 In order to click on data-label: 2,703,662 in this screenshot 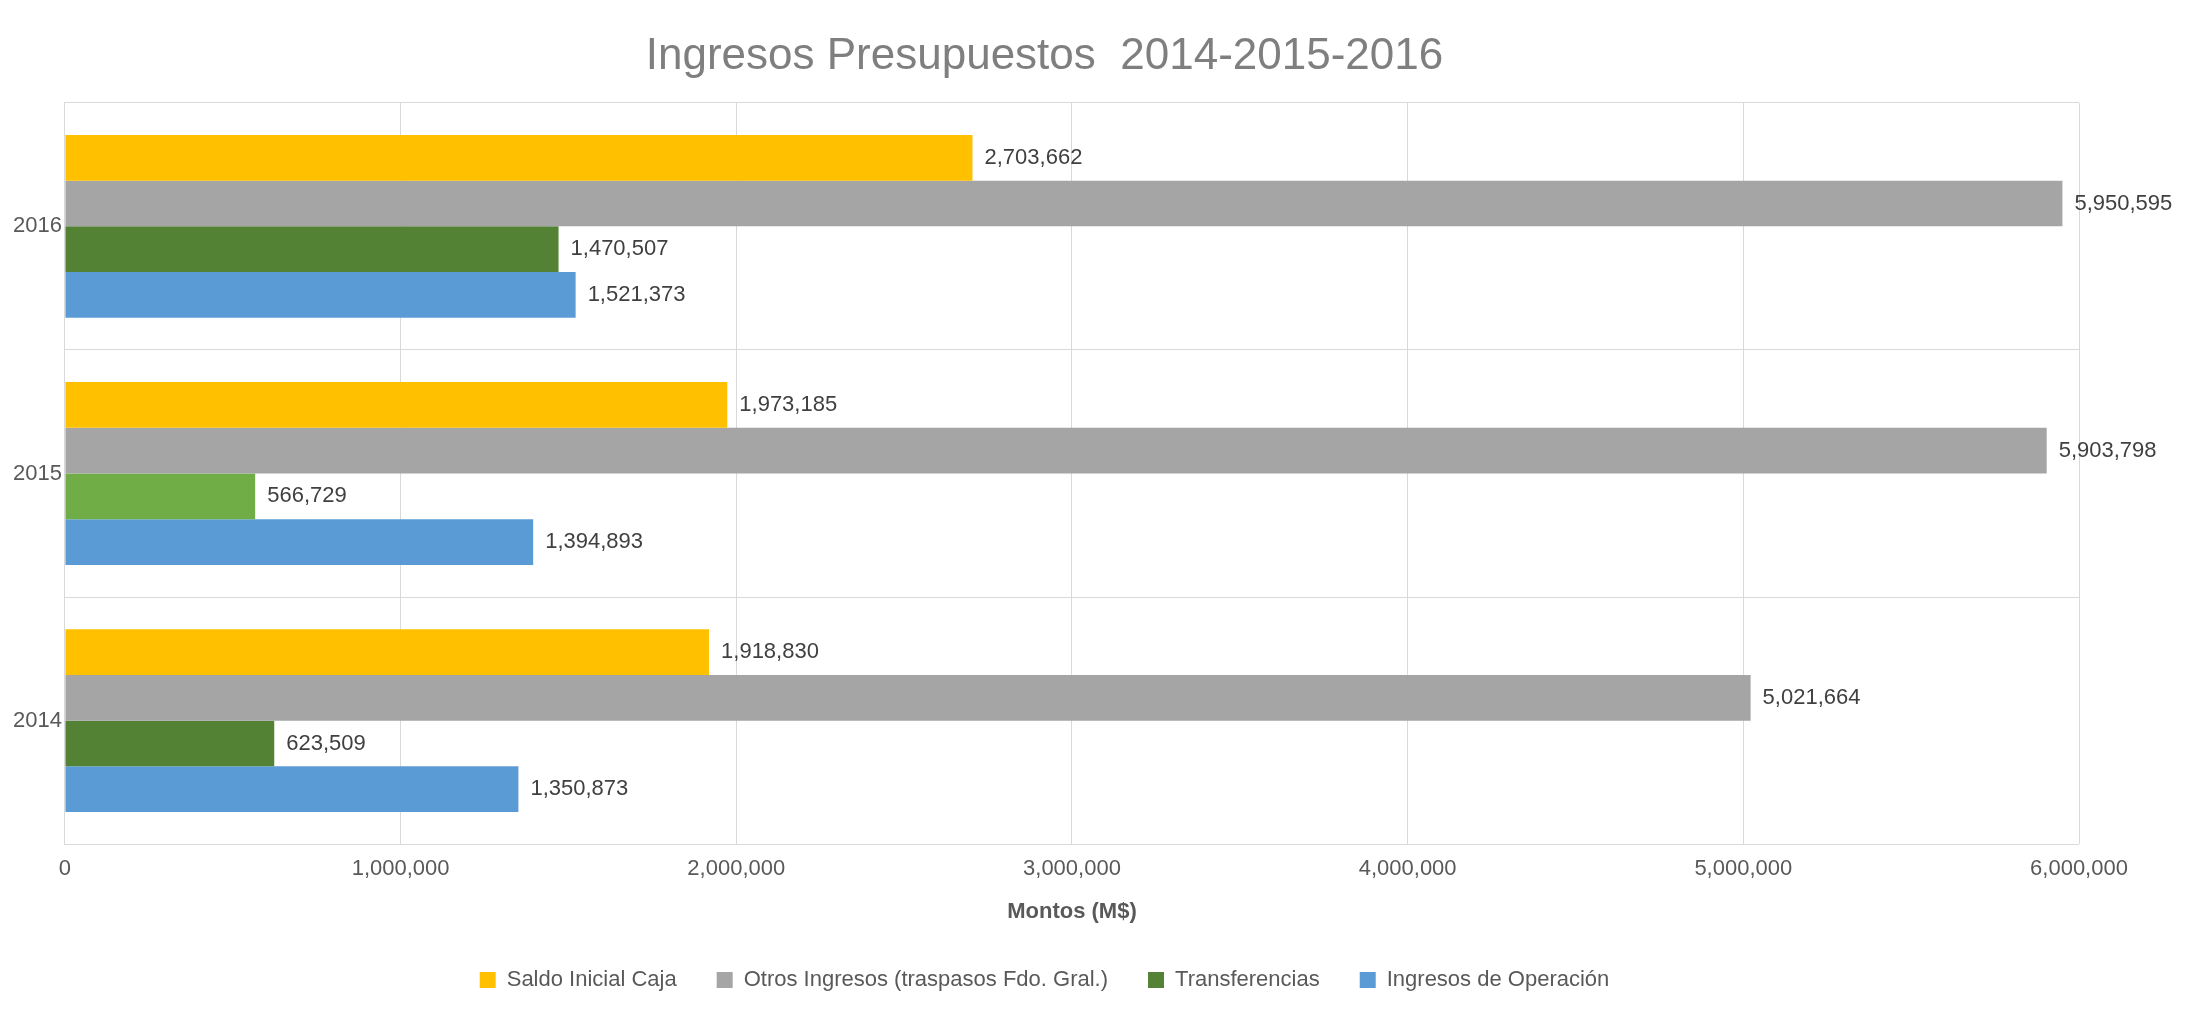, I will do `click(1033, 156)`.